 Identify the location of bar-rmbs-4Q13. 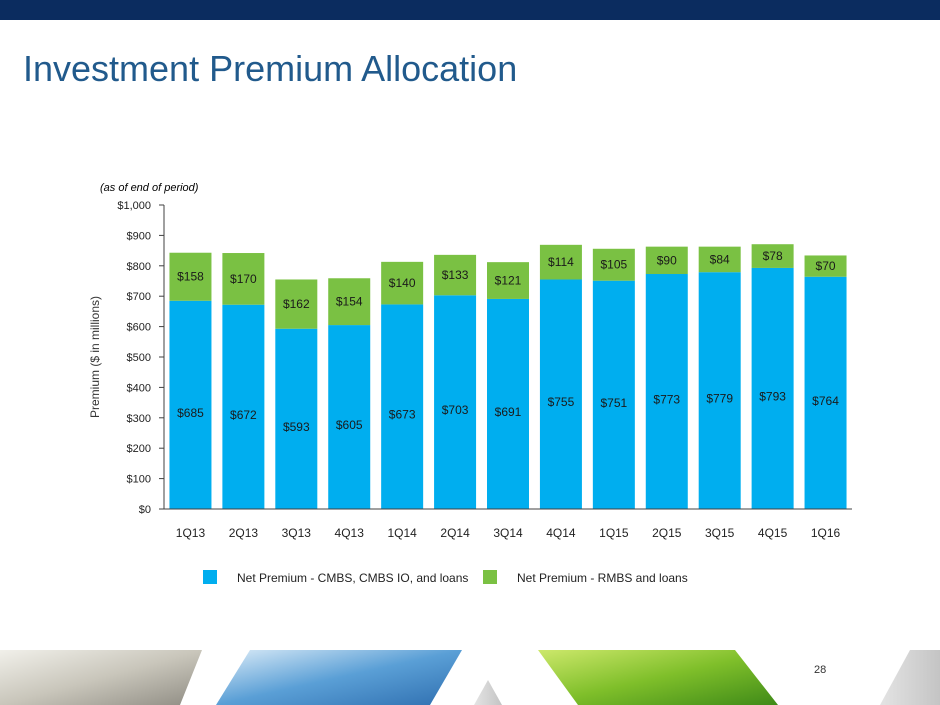
(349, 302).